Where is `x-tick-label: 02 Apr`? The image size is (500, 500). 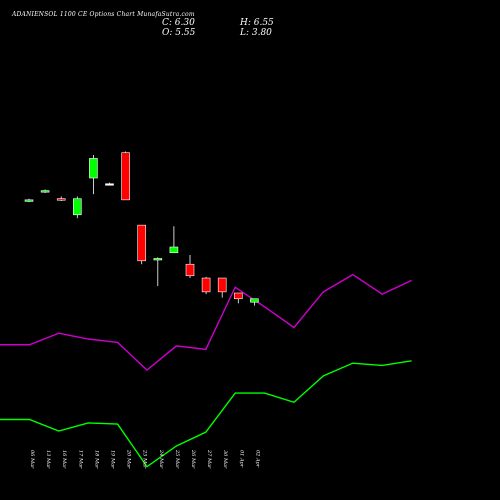 x-tick-label: 02 Apr is located at coordinates (257, 459).